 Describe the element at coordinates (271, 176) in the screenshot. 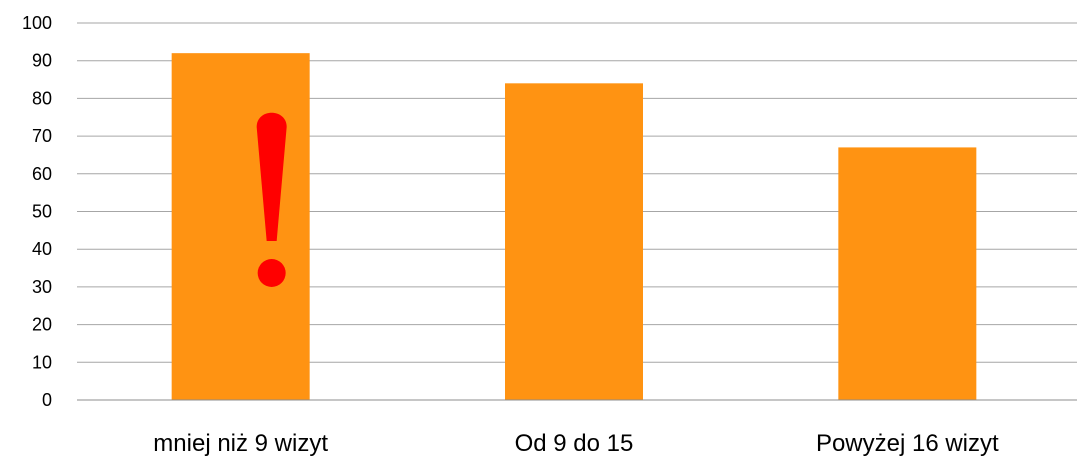

I see `exclamation-stroke` at that location.